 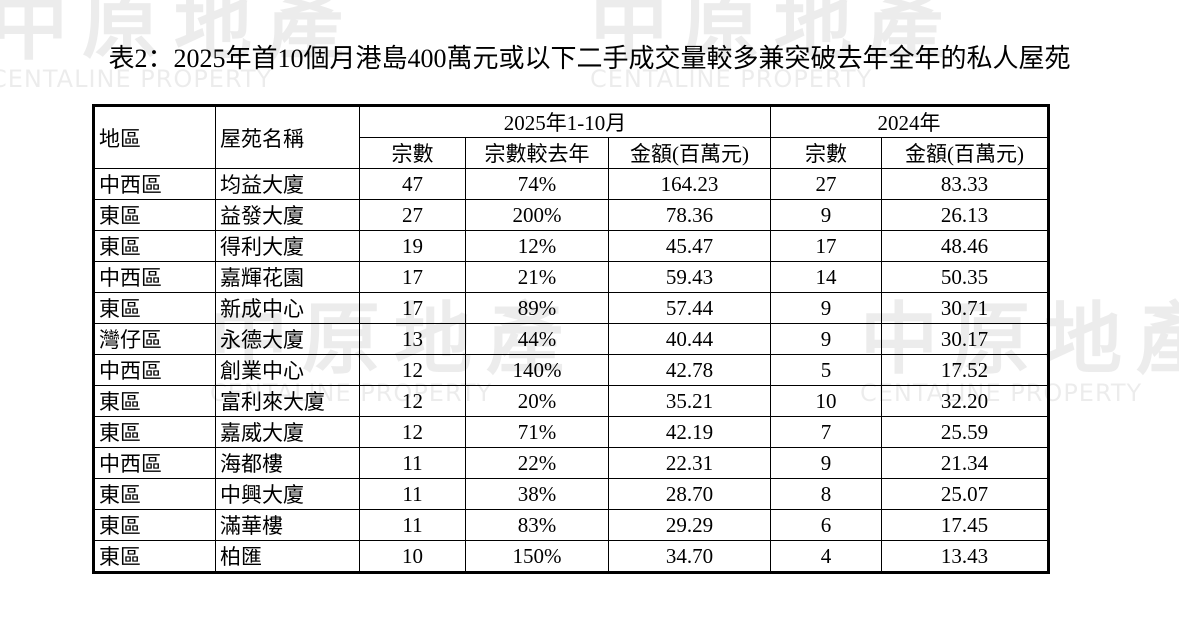 I want to click on text-cell: 新成中心, so click(x=287, y=308).